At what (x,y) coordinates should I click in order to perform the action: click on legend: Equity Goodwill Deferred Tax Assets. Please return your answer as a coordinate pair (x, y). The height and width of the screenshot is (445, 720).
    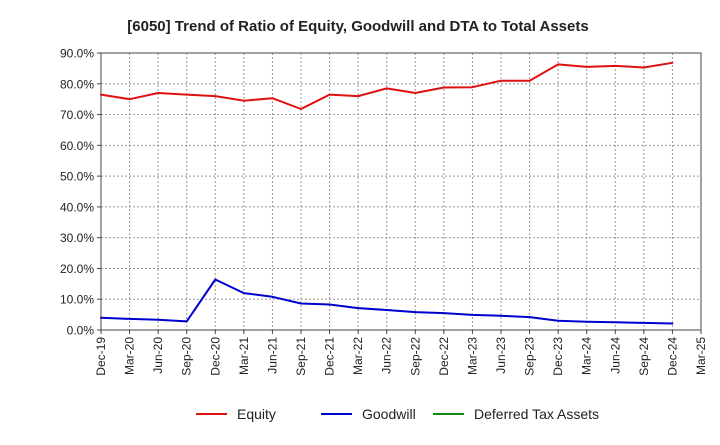
    Looking at the image, I should click on (397, 414).